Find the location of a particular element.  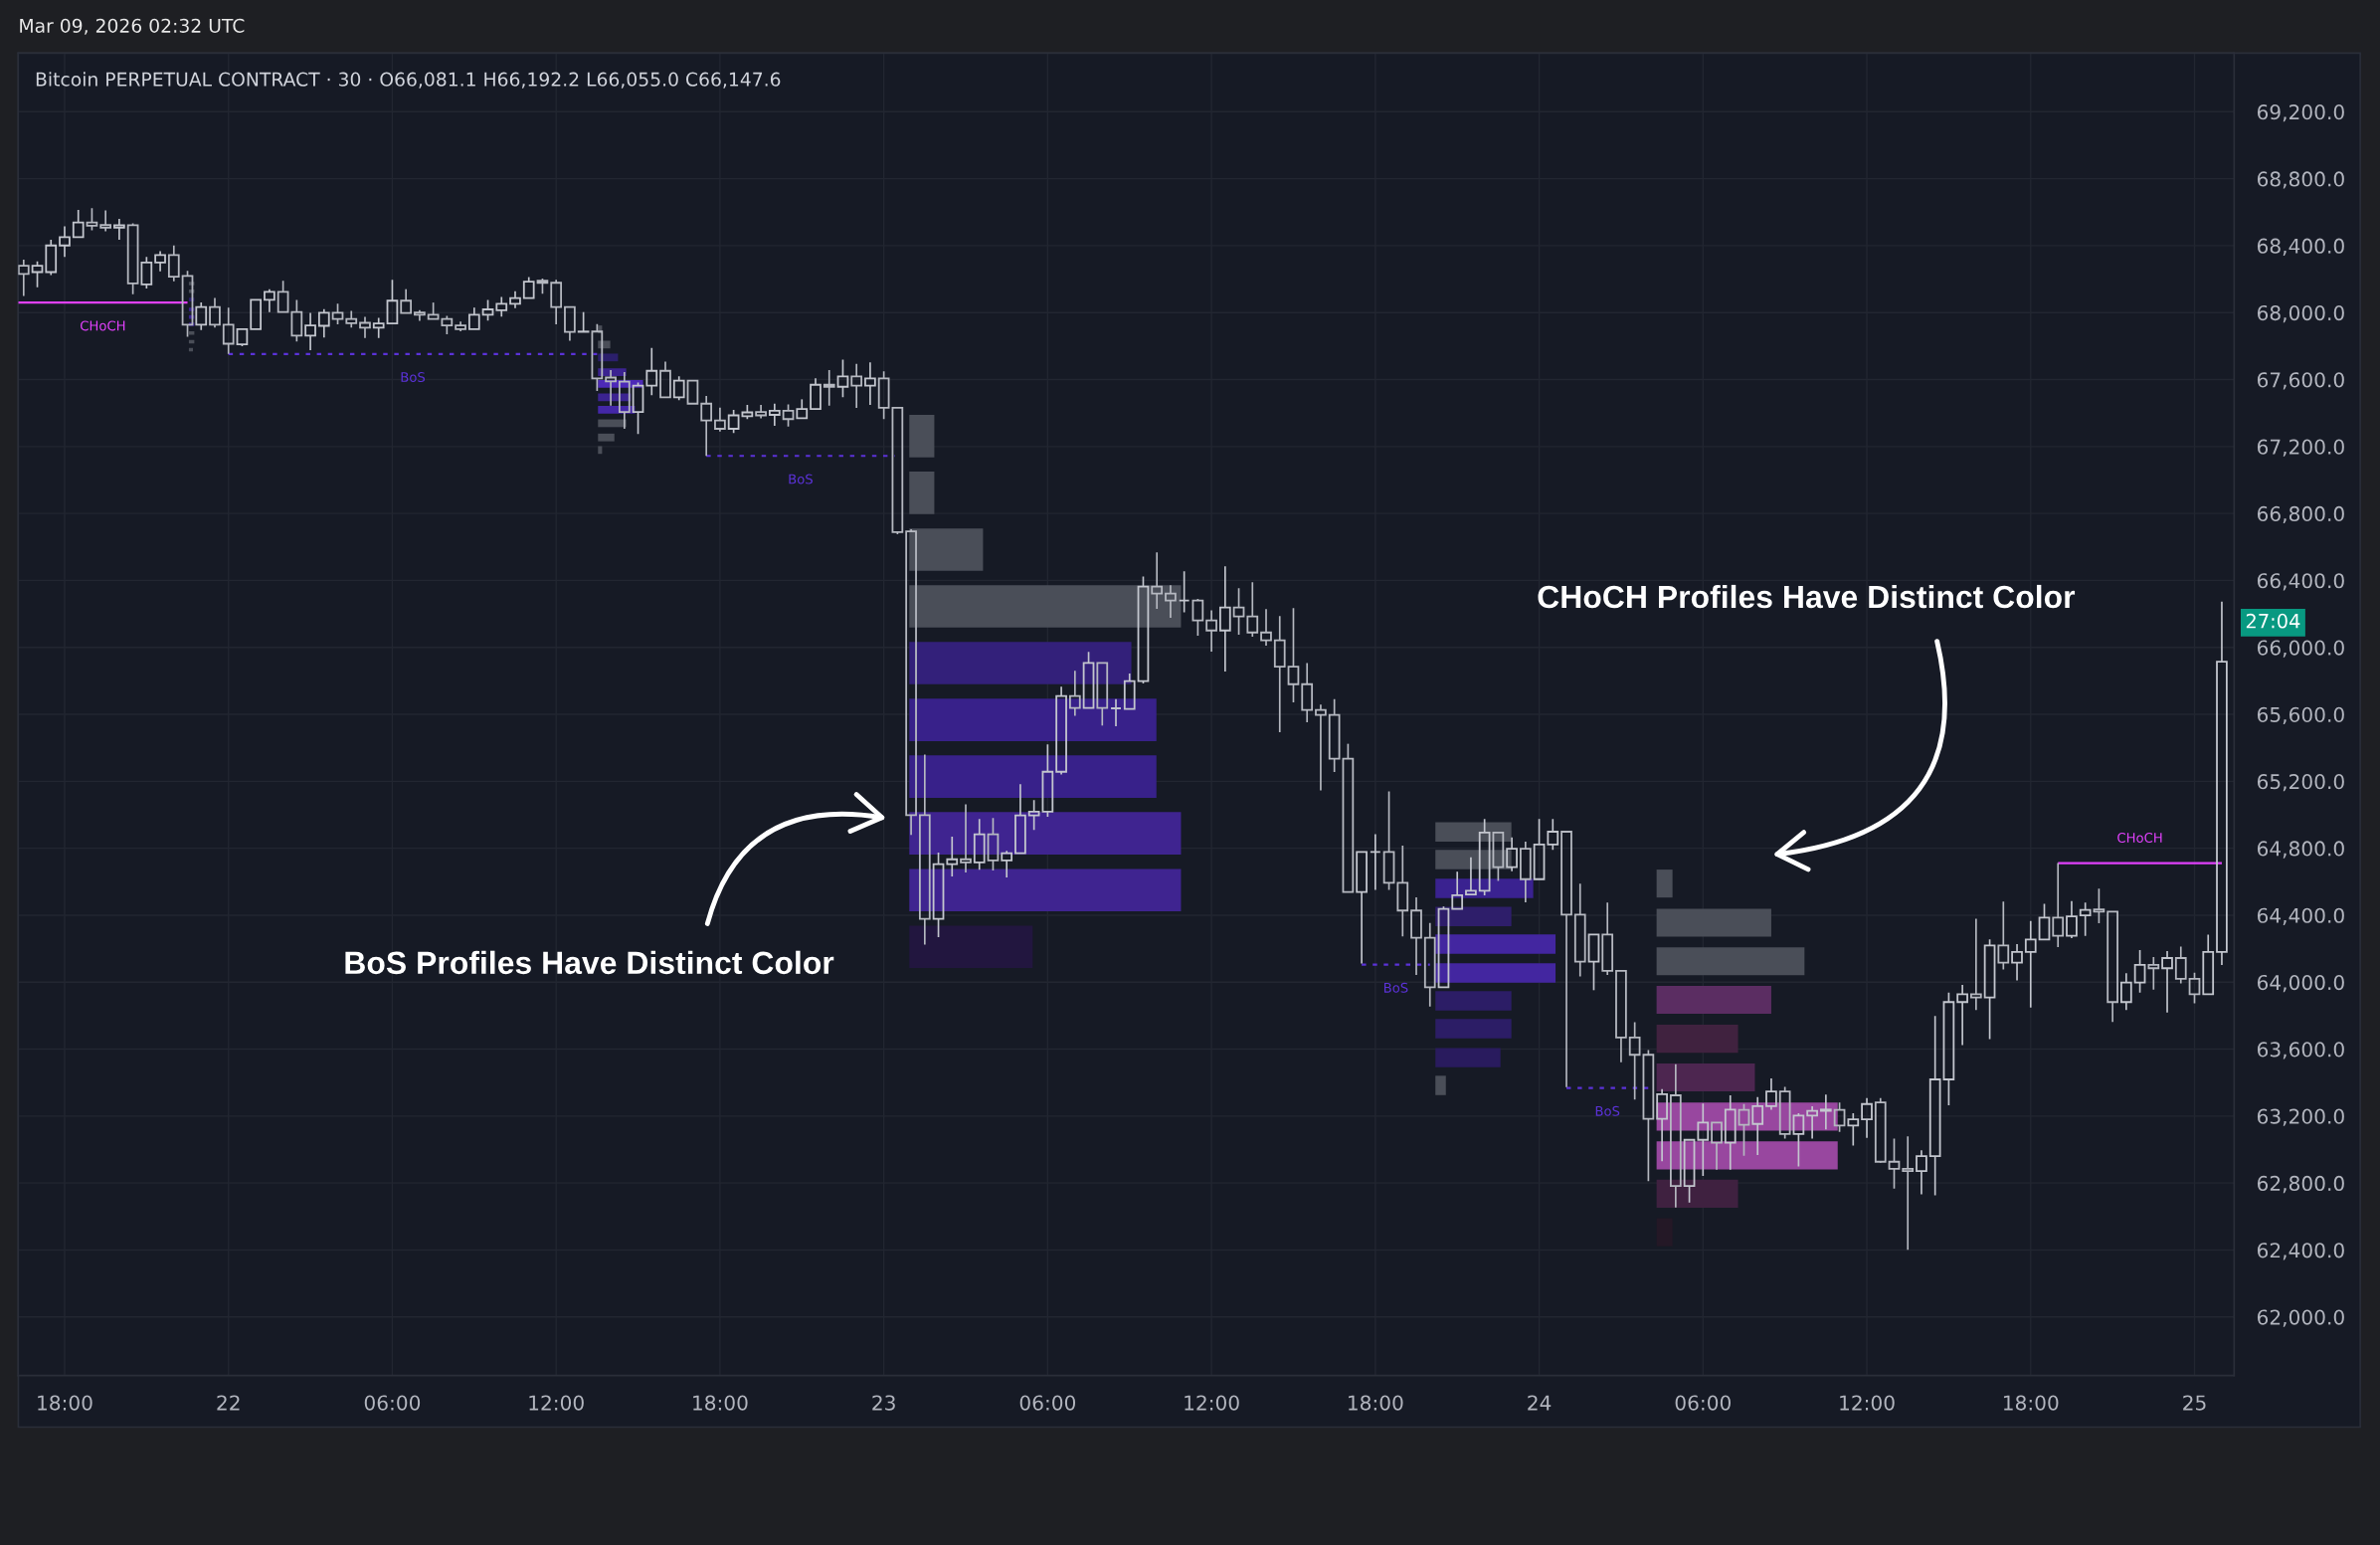

y-tick-label: 64,400.0 is located at coordinates (2300, 916).